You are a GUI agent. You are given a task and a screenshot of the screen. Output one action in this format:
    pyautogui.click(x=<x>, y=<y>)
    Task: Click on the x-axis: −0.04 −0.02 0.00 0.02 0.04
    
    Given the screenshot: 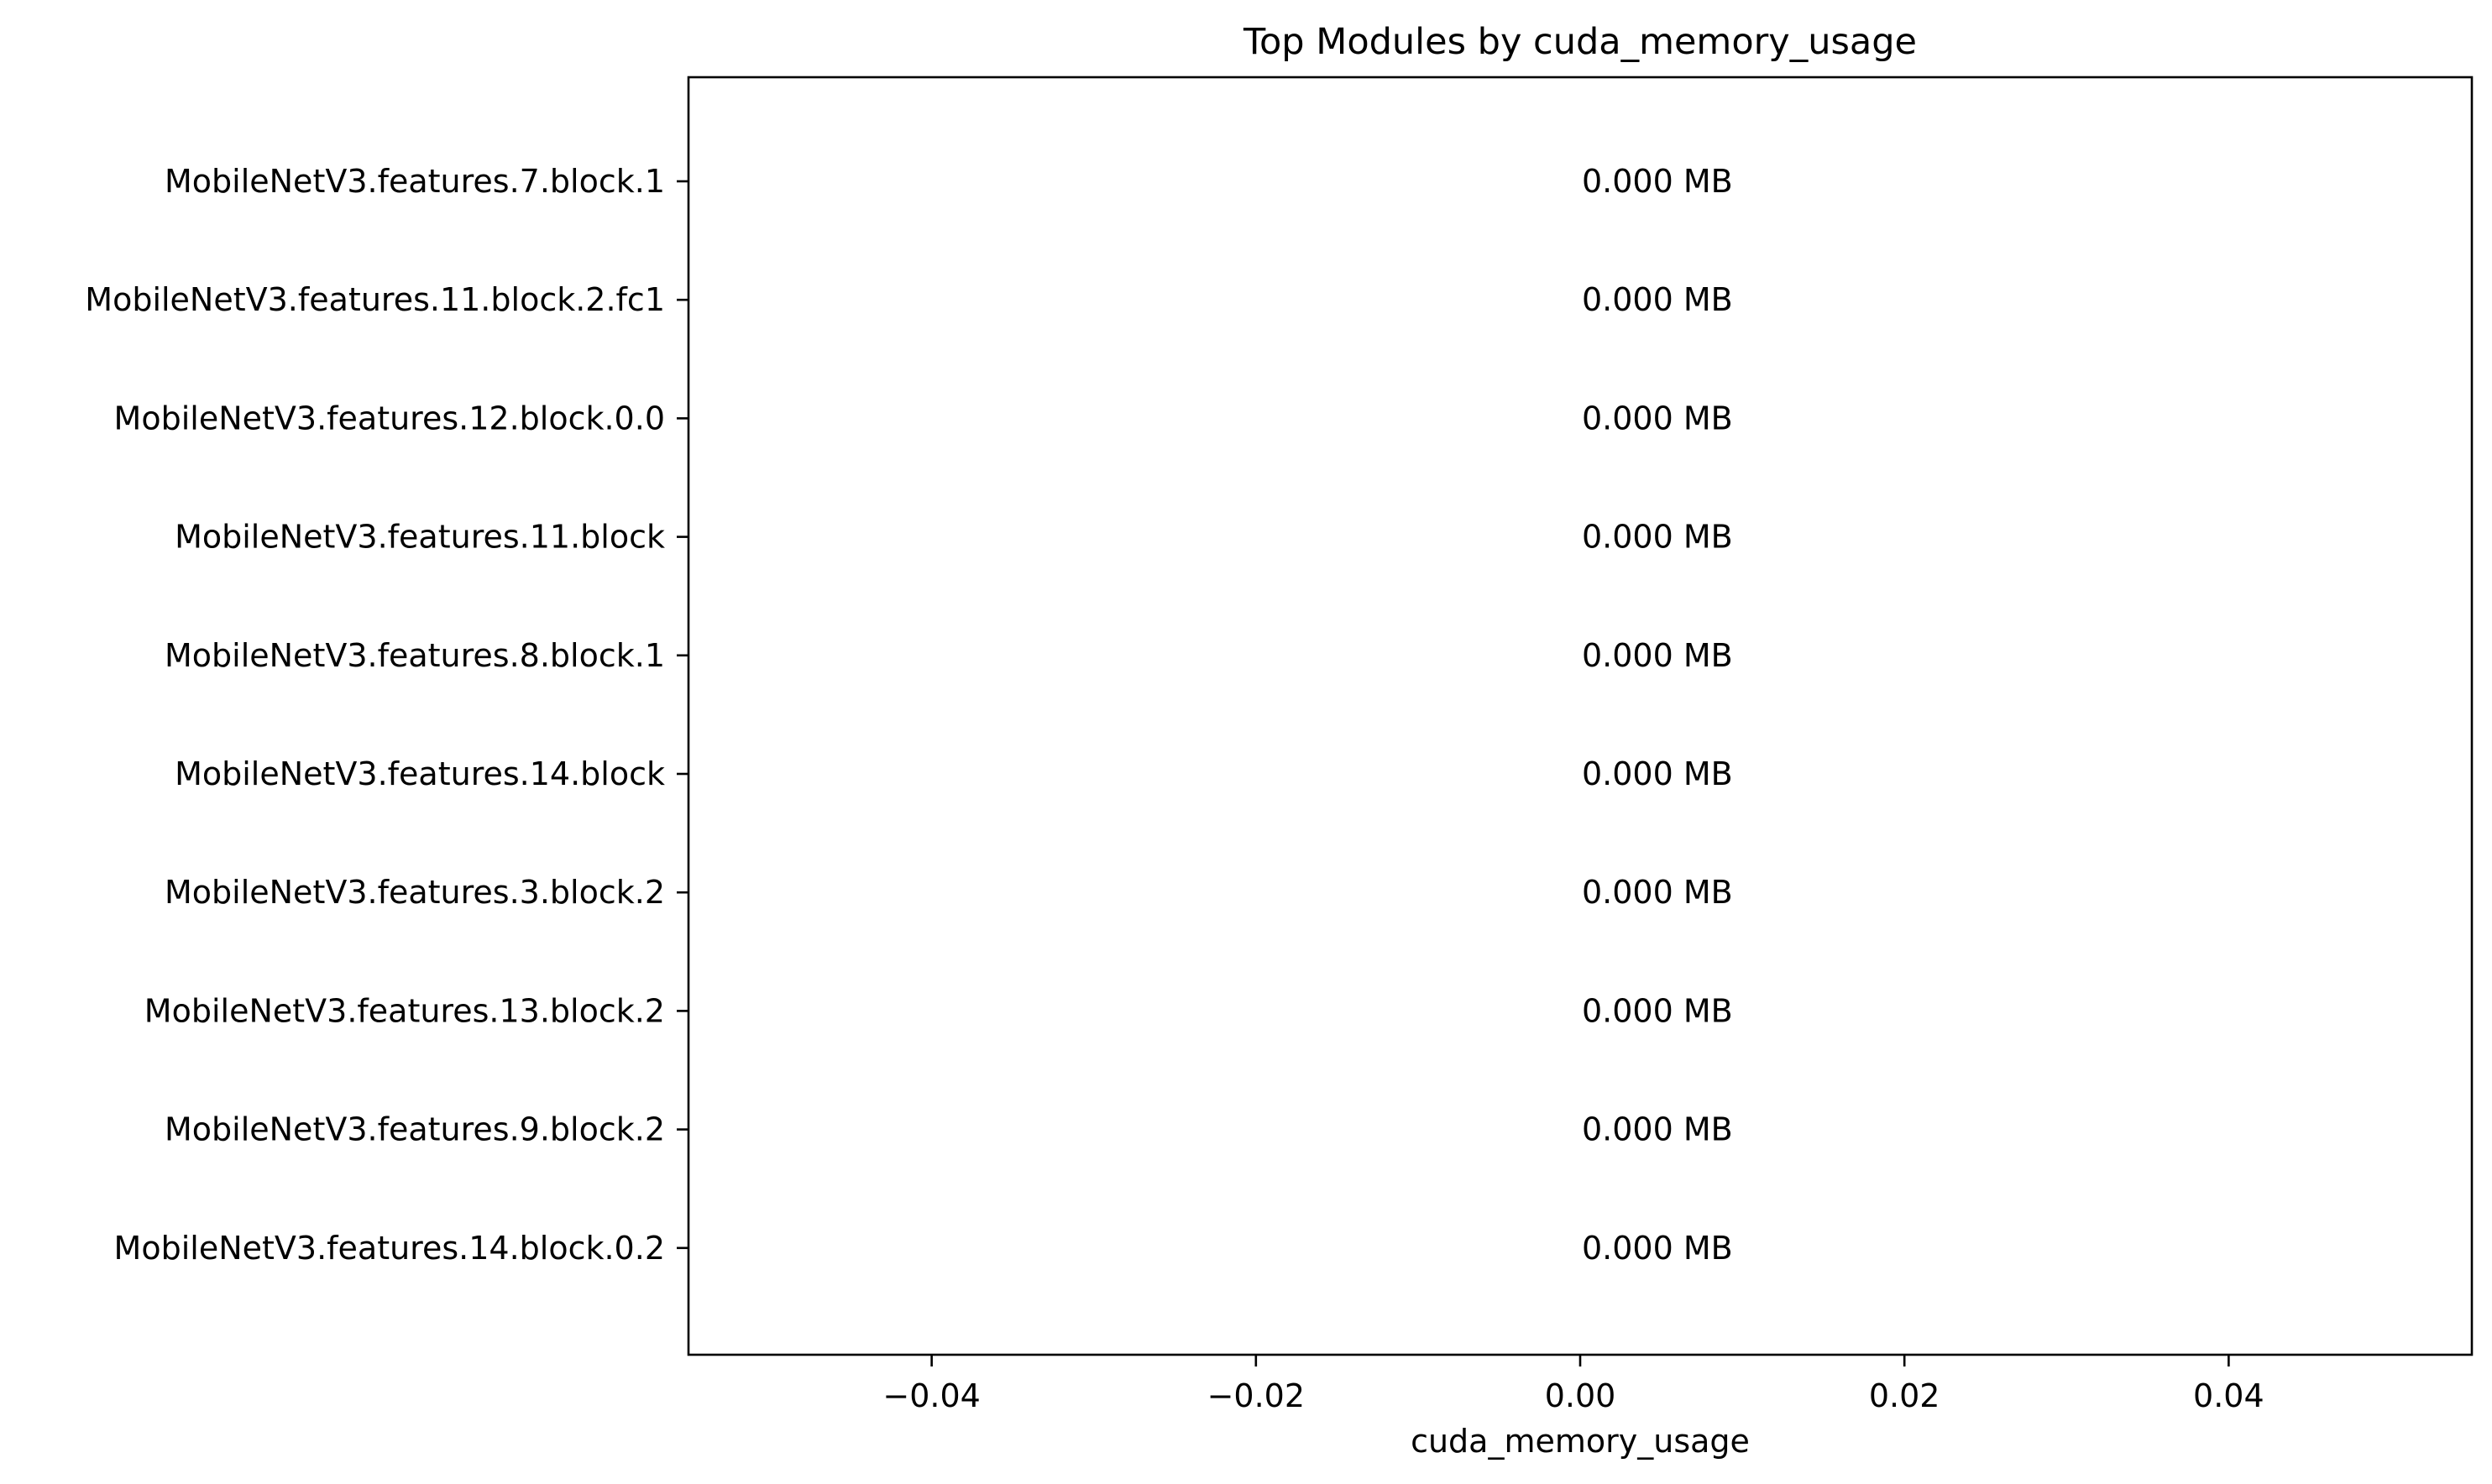 What is the action you would take?
    pyautogui.click(x=1573, y=1384)
    